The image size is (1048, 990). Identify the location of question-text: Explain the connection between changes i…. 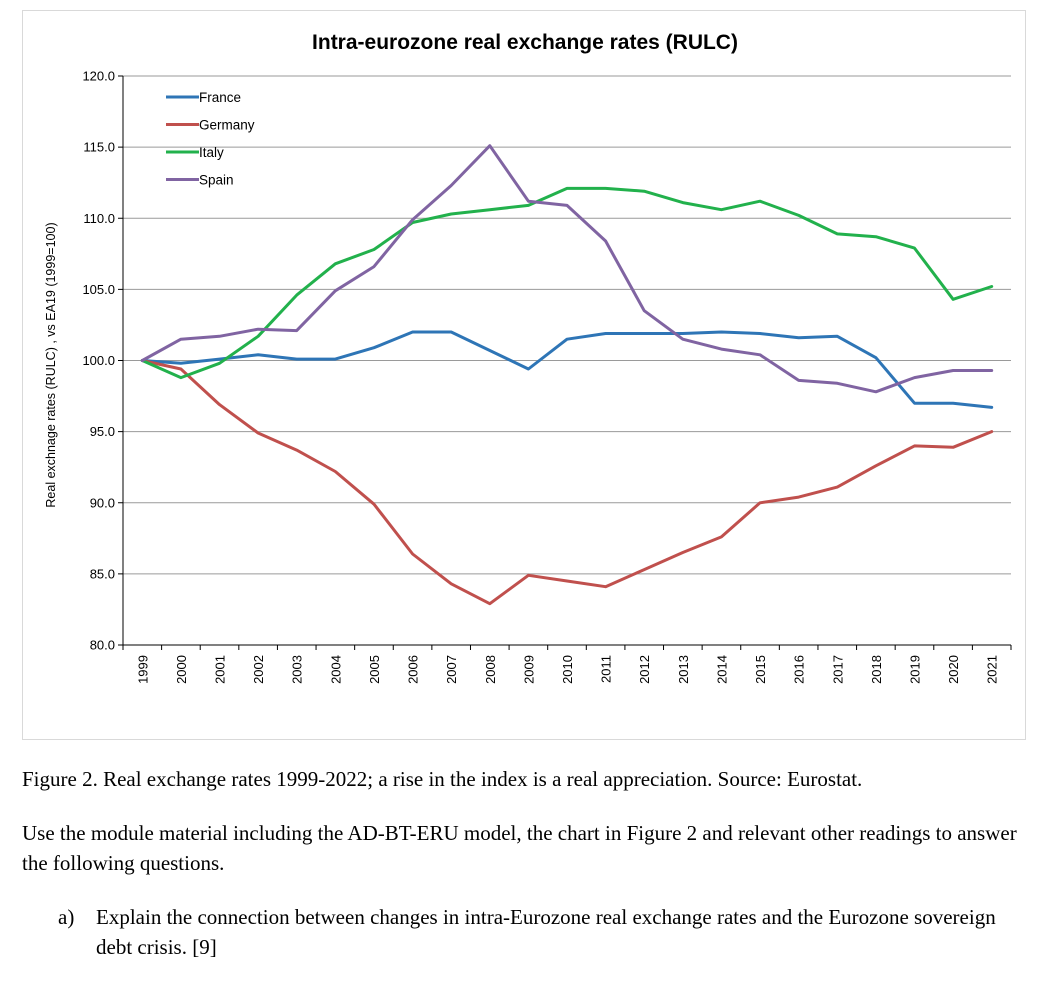
(546, 932).